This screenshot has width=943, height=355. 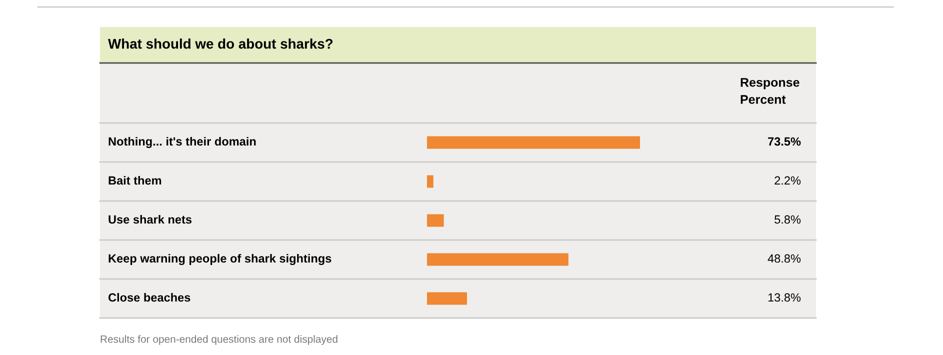 I want to click on data-label: 48.8%, so click(x=784, y=258).